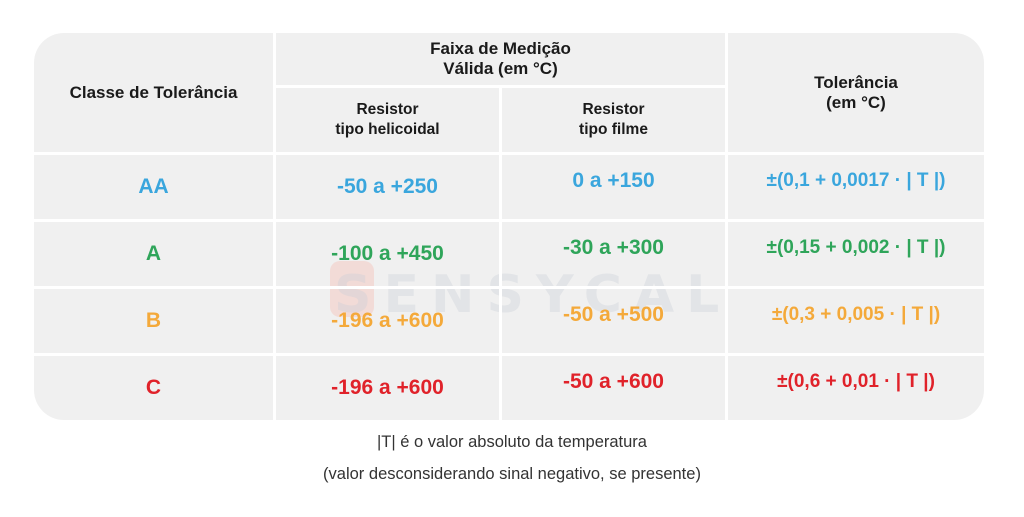  What do you see at coordinates (153, 387) in the screenshot?
I see `row-class: C` at bounding box center [153, 387].